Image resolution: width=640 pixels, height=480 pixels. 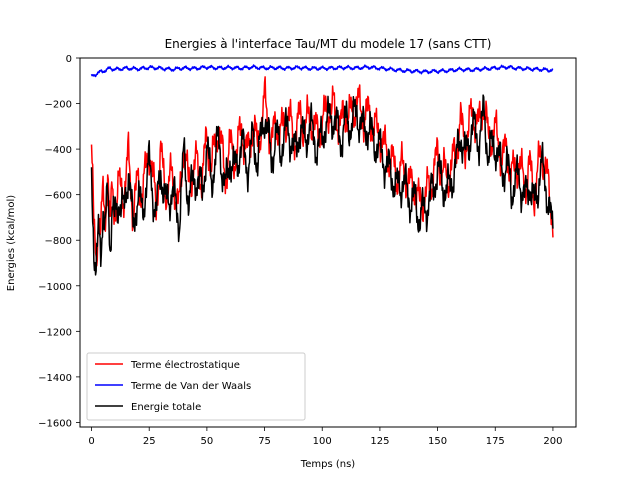 I want to click on y-tick-label: −1000, so click(x=55, y=287).